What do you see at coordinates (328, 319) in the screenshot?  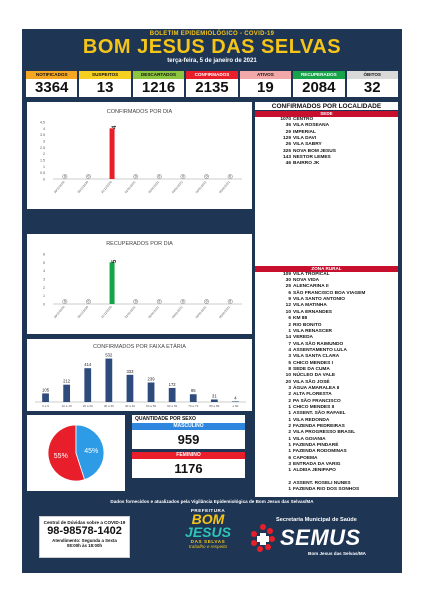 I see `loc-row: 6 KM 88` at bounding box center [328, 319].